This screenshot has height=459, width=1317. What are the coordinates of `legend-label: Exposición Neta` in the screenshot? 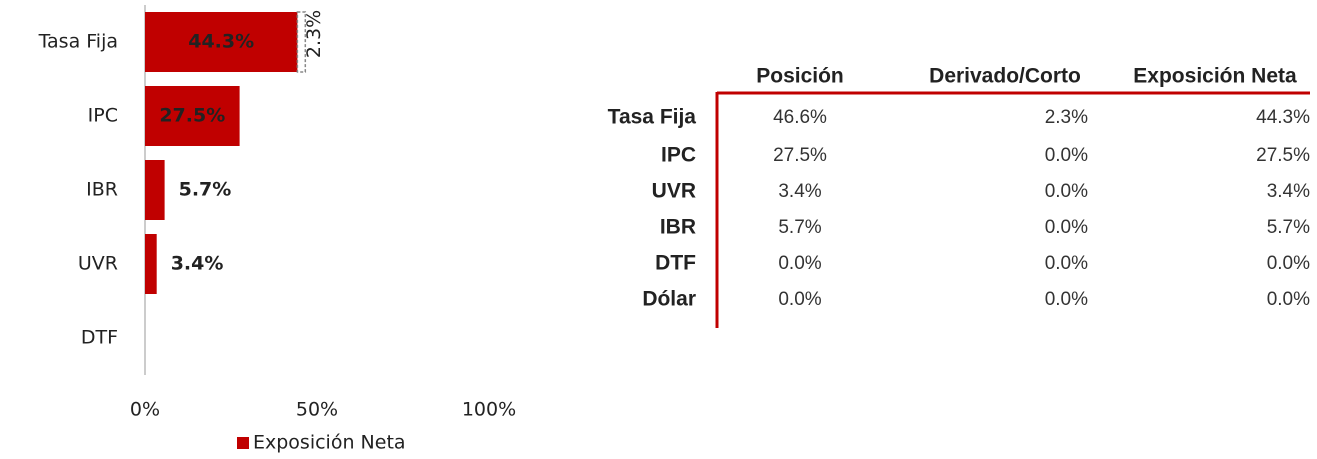 It's located at (329, 443).